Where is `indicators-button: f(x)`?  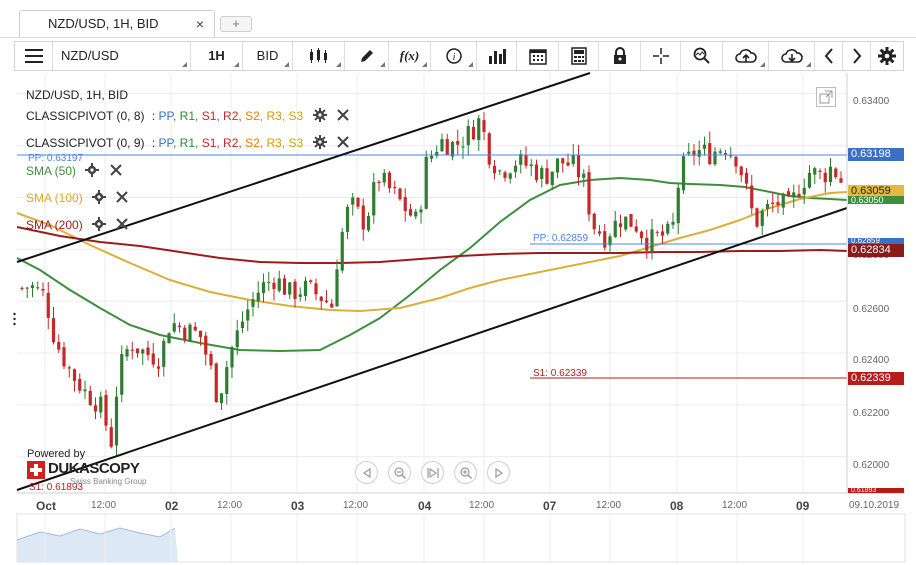 indicators-button: f(x) is located at coordinates (410, 56).